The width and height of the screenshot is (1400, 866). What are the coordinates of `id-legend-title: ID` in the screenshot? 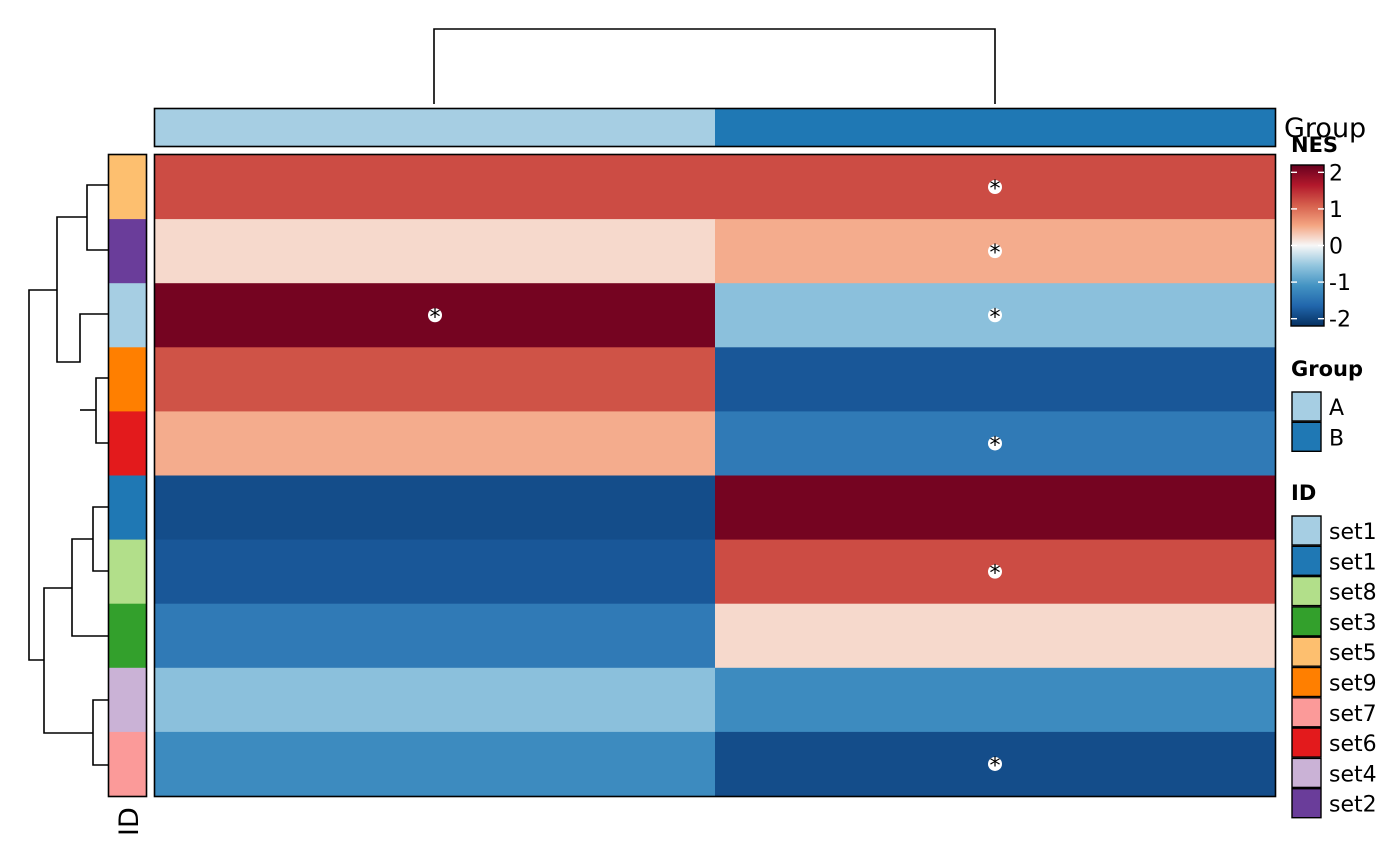 It's located at (1303, 493).